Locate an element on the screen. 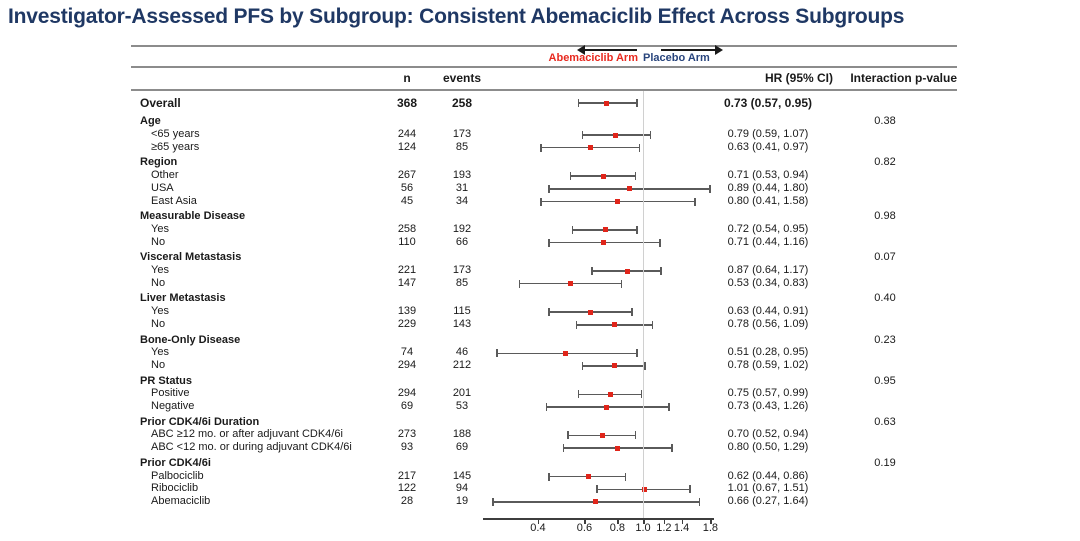  hr-ci-value: 0.72 (0.54, 0.95) is located at coordinates (768, 228).